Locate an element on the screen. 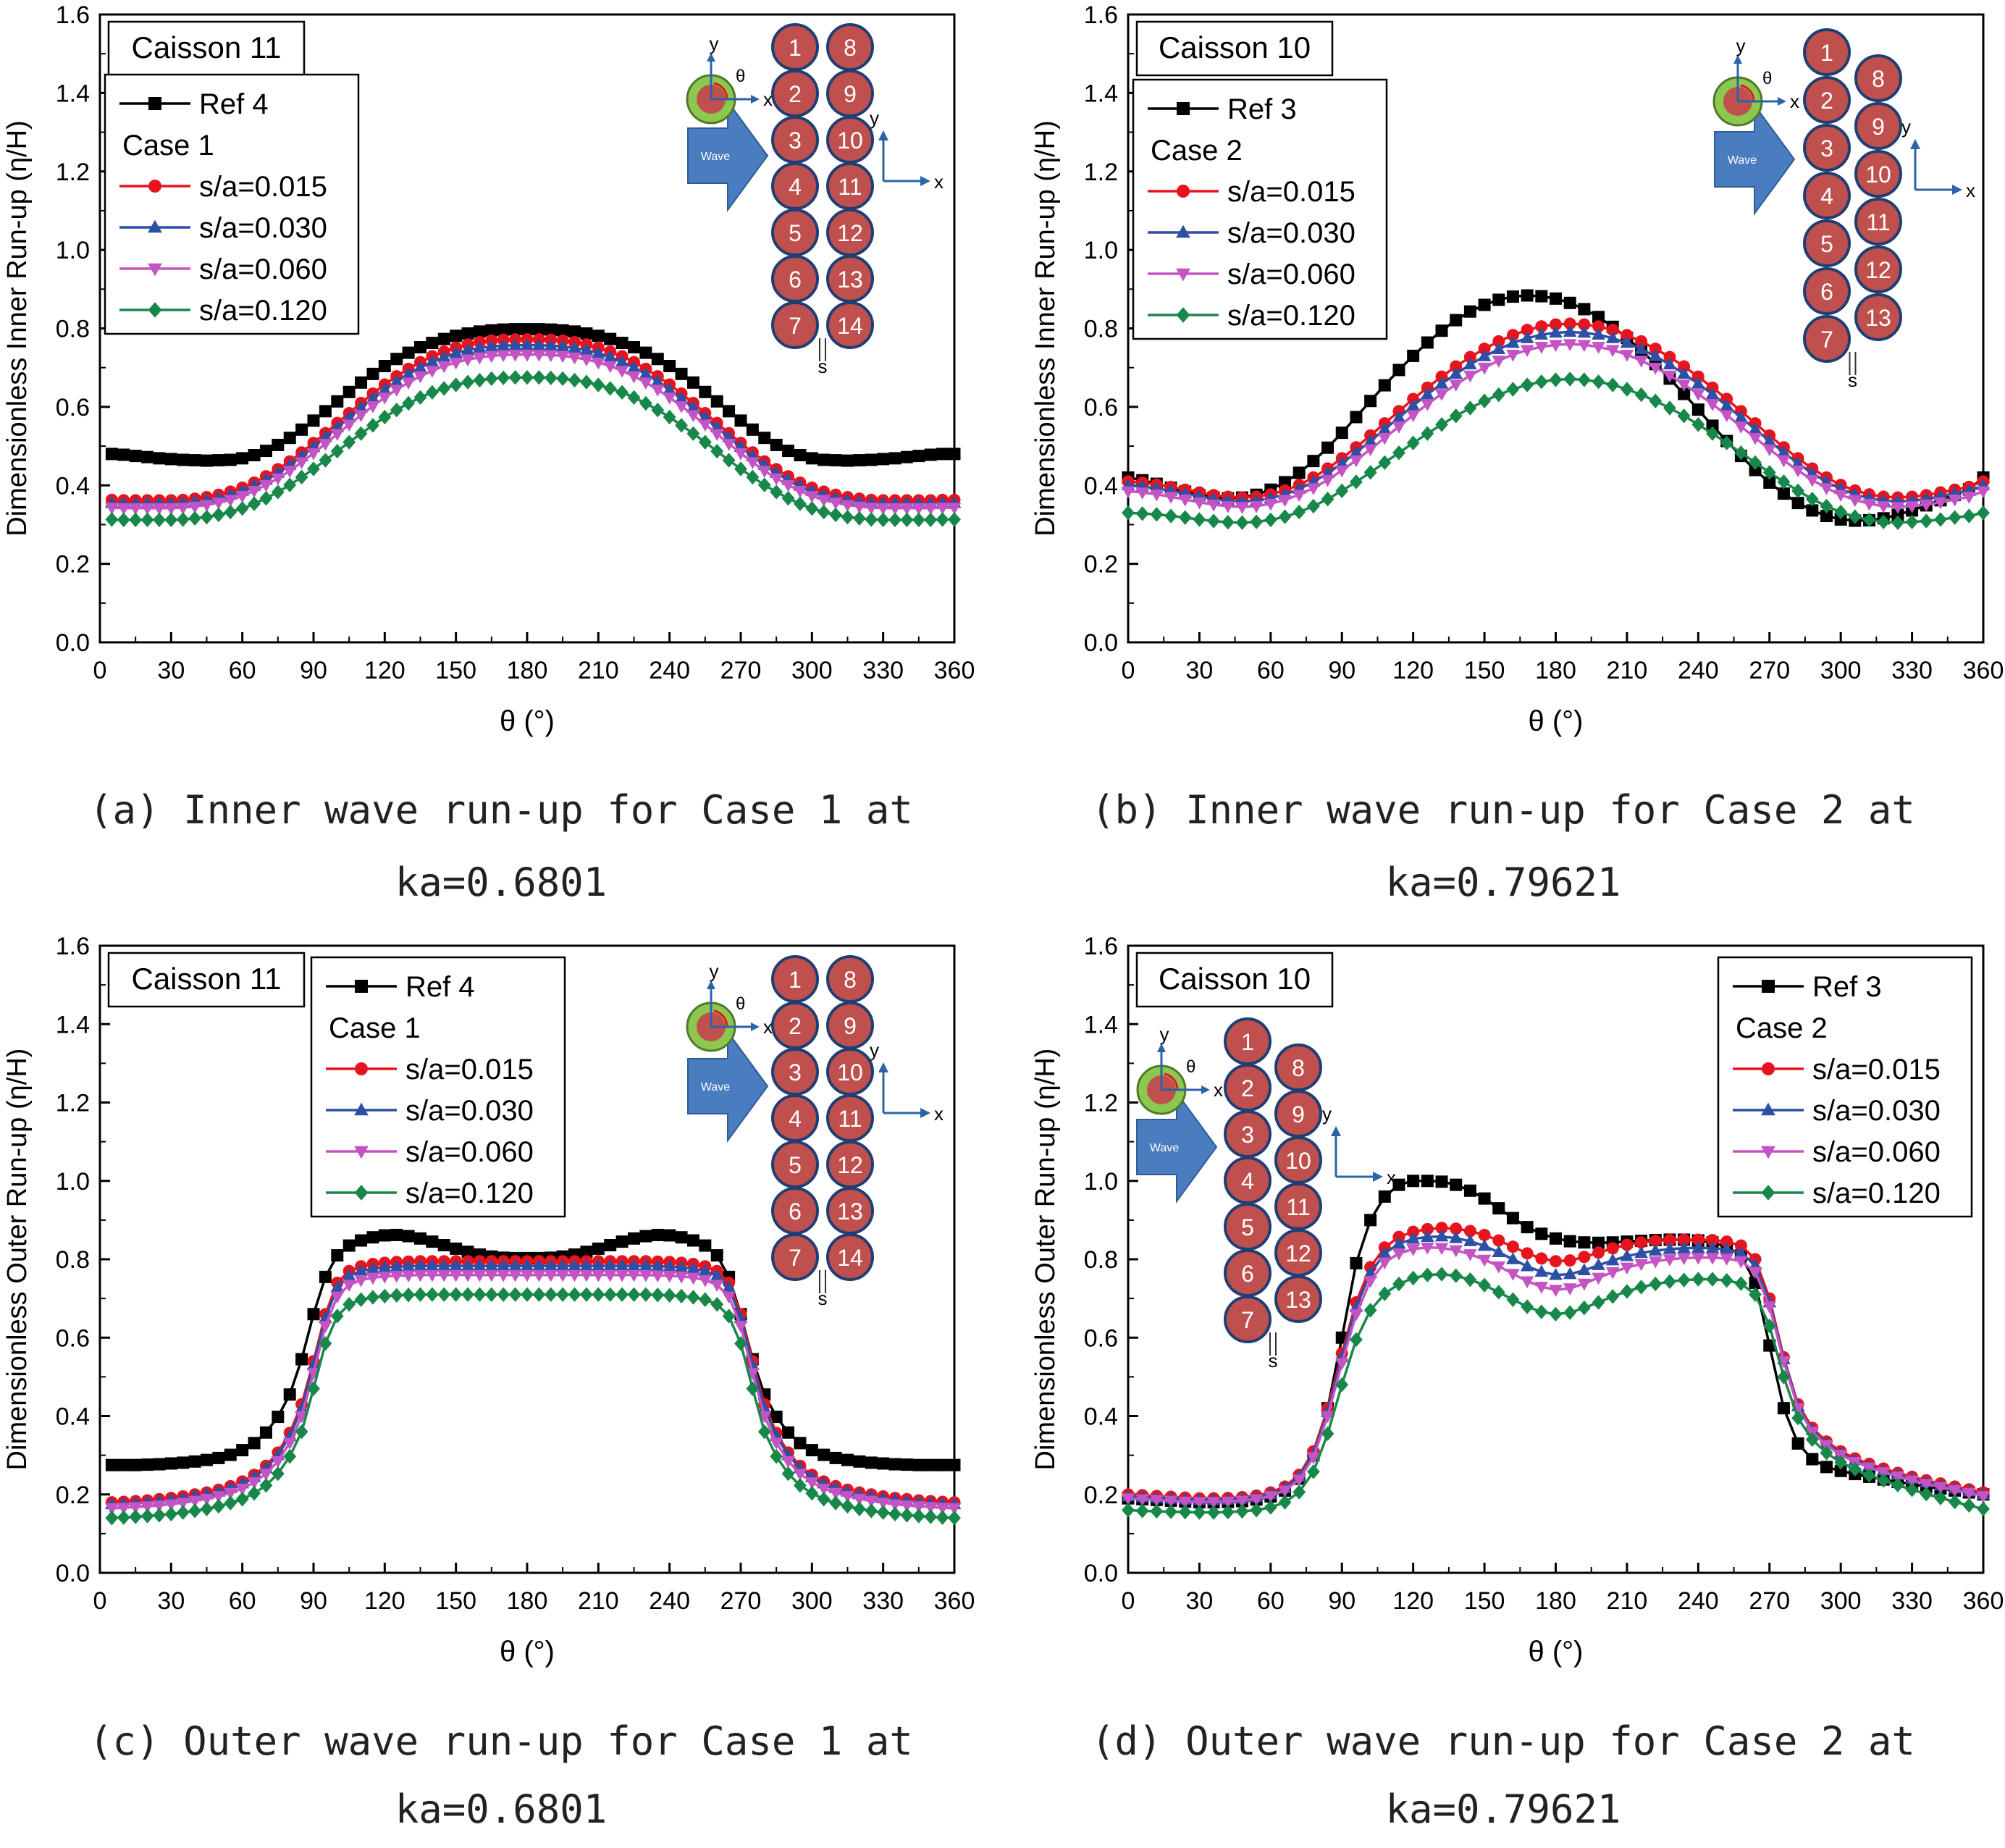 This screenshot has width=2005, height=1848. caisson-number: 12 is located at coordinates (1298, 1253).